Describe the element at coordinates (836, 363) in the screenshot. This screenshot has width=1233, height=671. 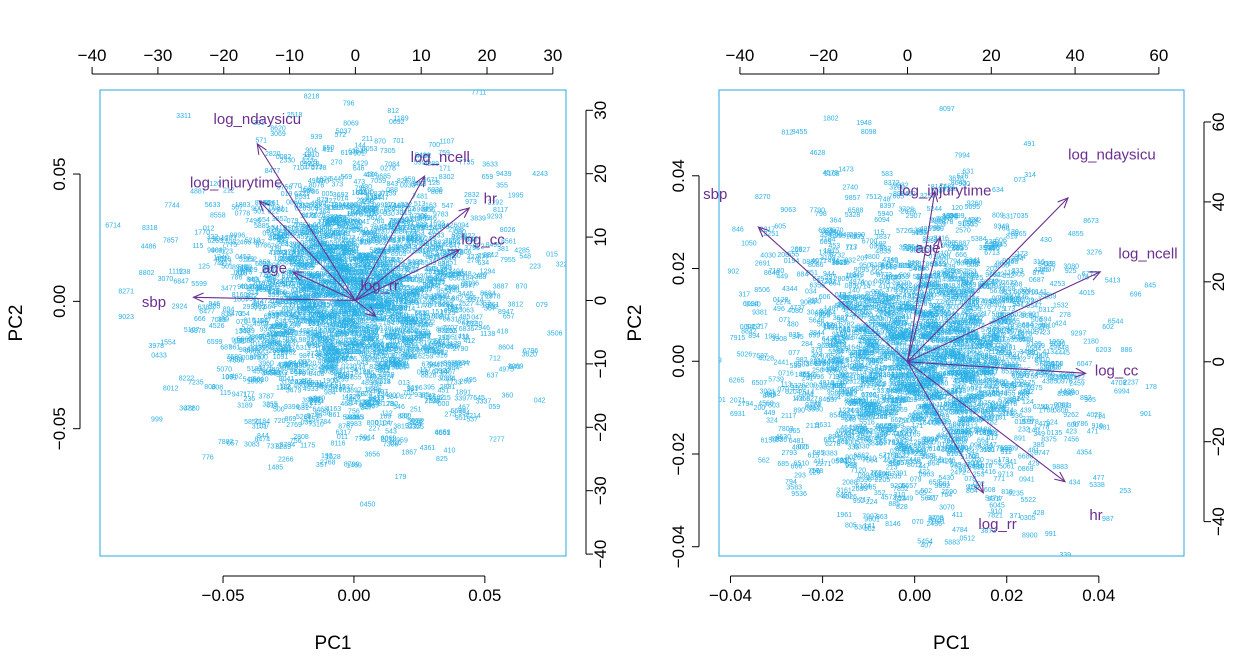
I see `observation-point: 7746` at that location.